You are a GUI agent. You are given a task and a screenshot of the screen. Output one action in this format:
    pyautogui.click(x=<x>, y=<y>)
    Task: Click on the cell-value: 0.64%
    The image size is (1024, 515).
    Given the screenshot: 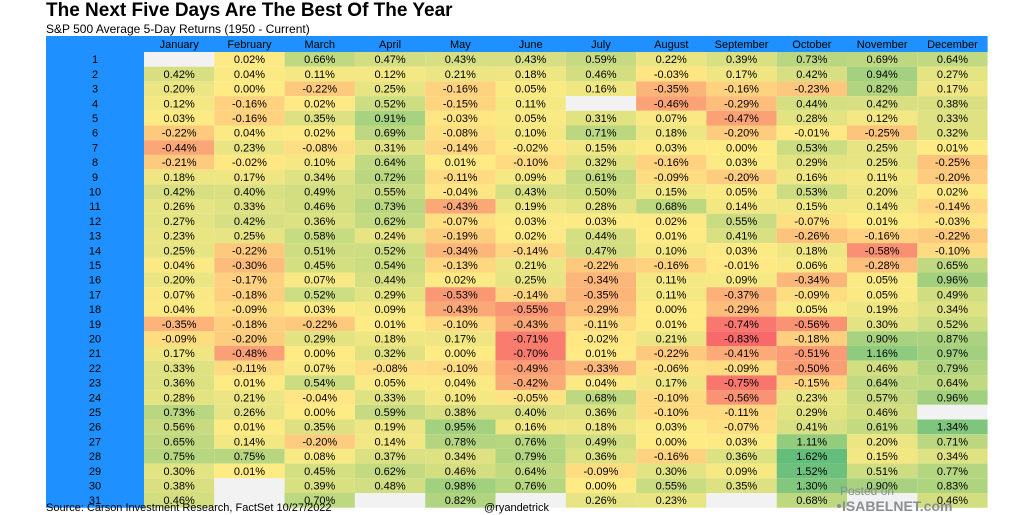 What is the action you would take?
    pyautogui.click(x=952, y=60)
    